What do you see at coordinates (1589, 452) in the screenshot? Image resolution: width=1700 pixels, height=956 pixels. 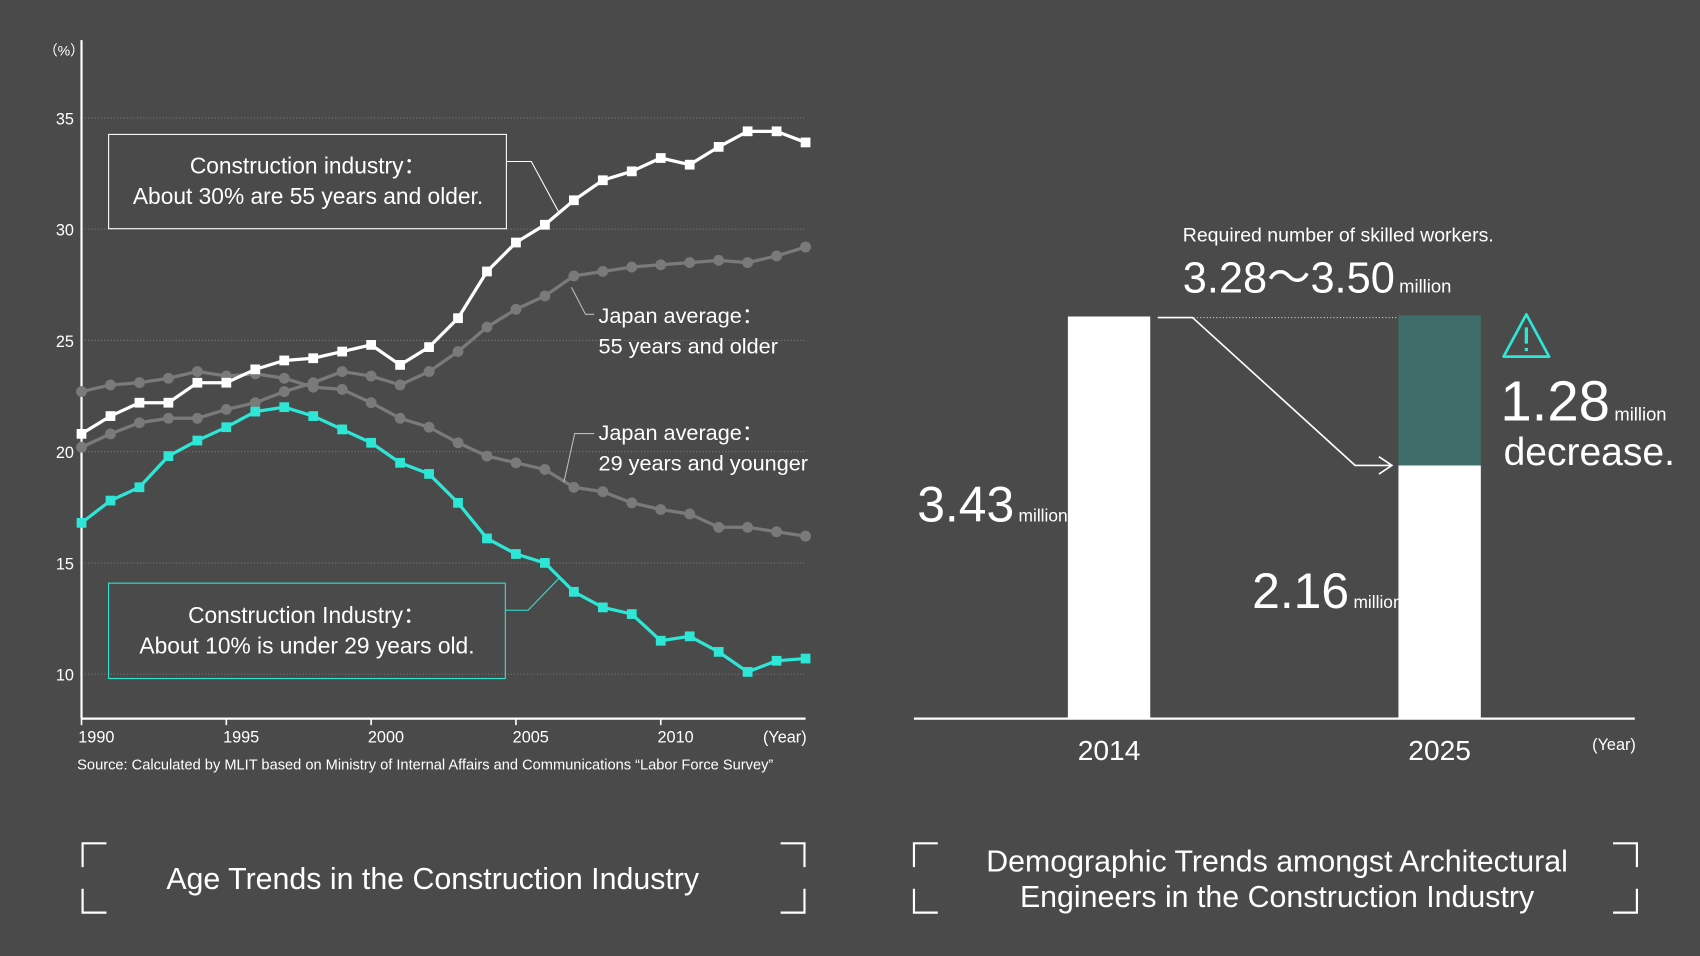 I see `decrease-text: decrease.` at bounding box center [1589, 452].